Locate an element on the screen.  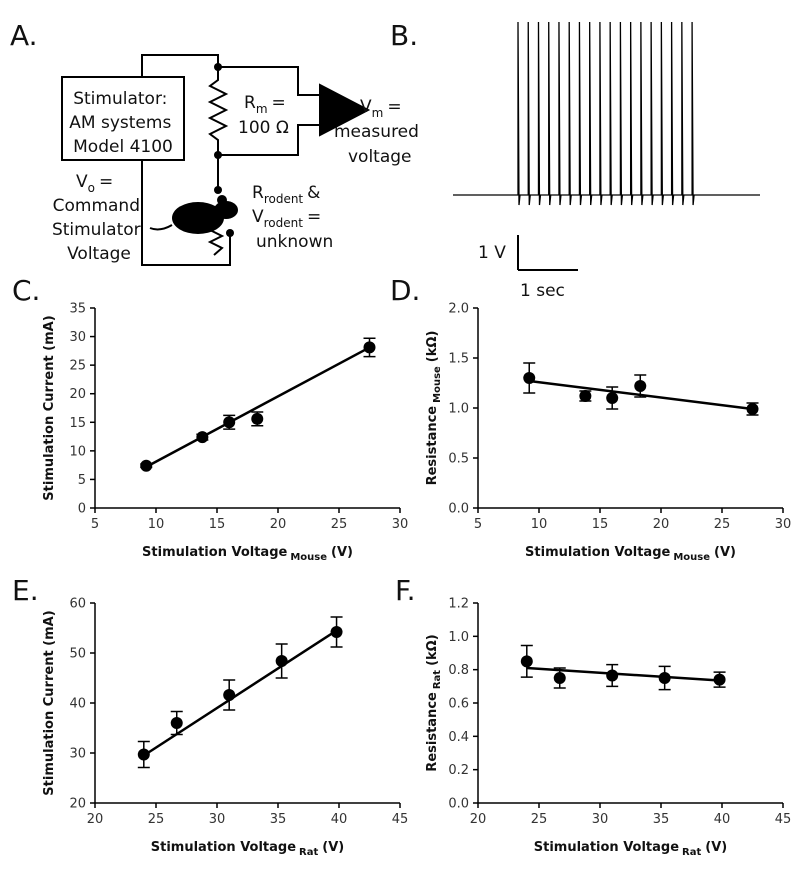
circuit is located at coordinates (216, 160).